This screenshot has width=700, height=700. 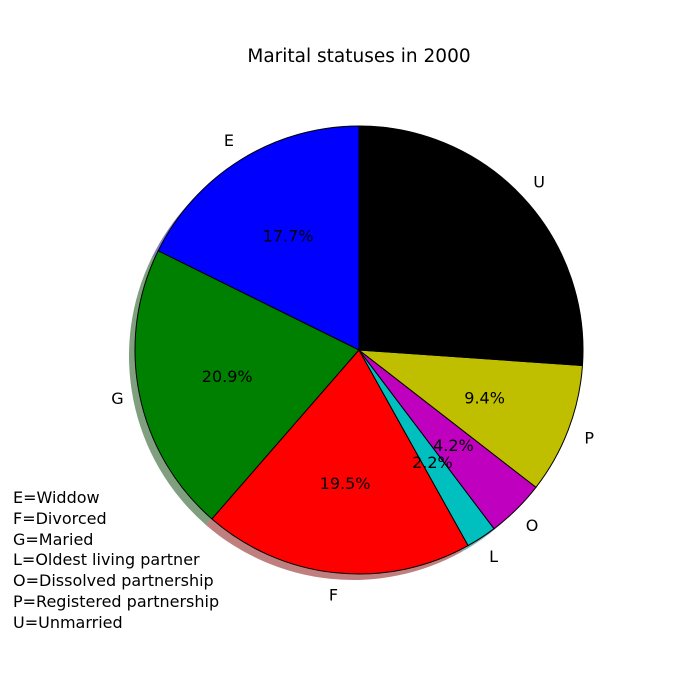 I want to click on legend-item-l: L=Oldest living partner, so click(x=106, y=560).